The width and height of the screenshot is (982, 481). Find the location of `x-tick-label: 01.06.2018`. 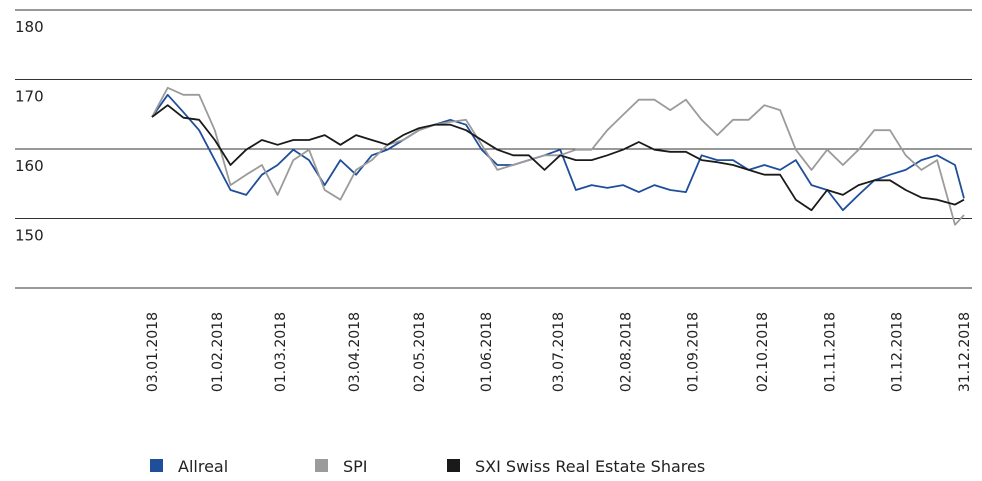

x-tick-label: 01.06.2018 is located at coordinates (487, 352).